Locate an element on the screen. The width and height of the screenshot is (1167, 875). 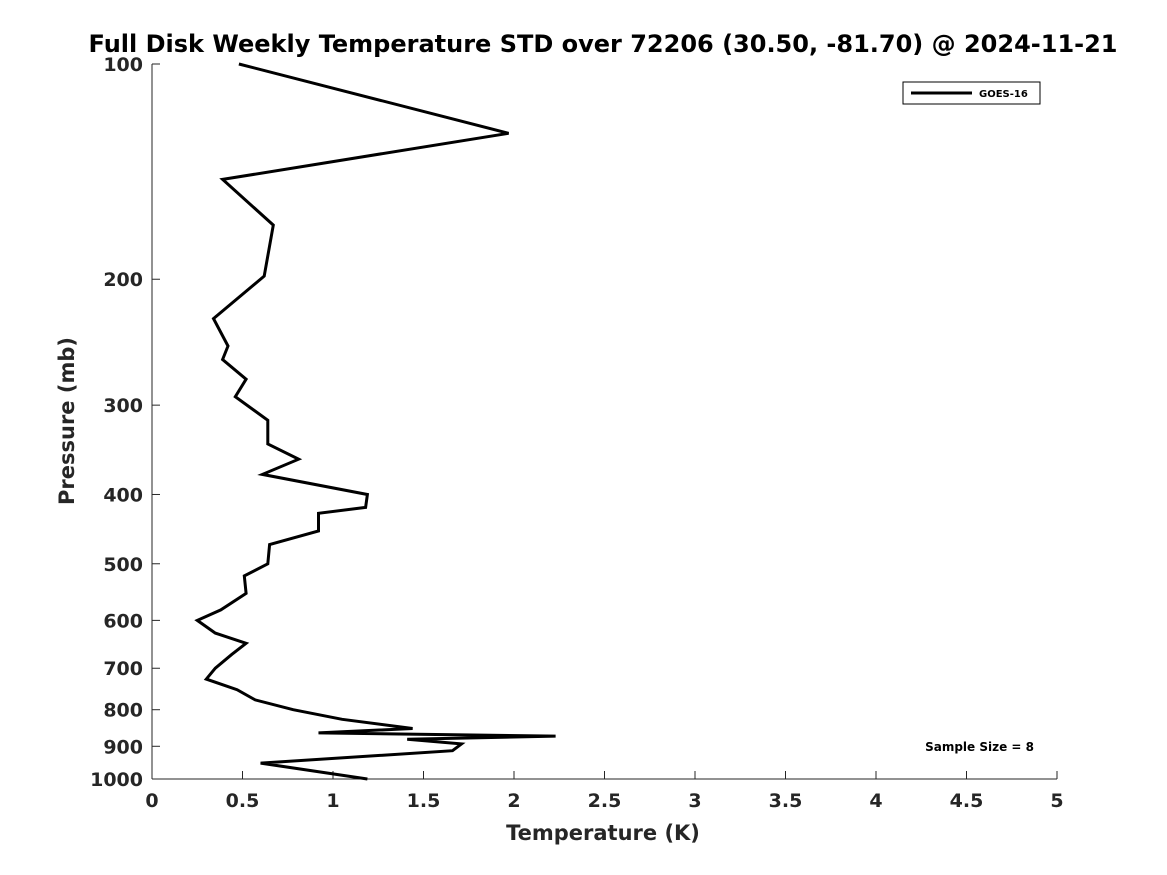
x-tick-label: 1 is located at coordinates (332, 801).